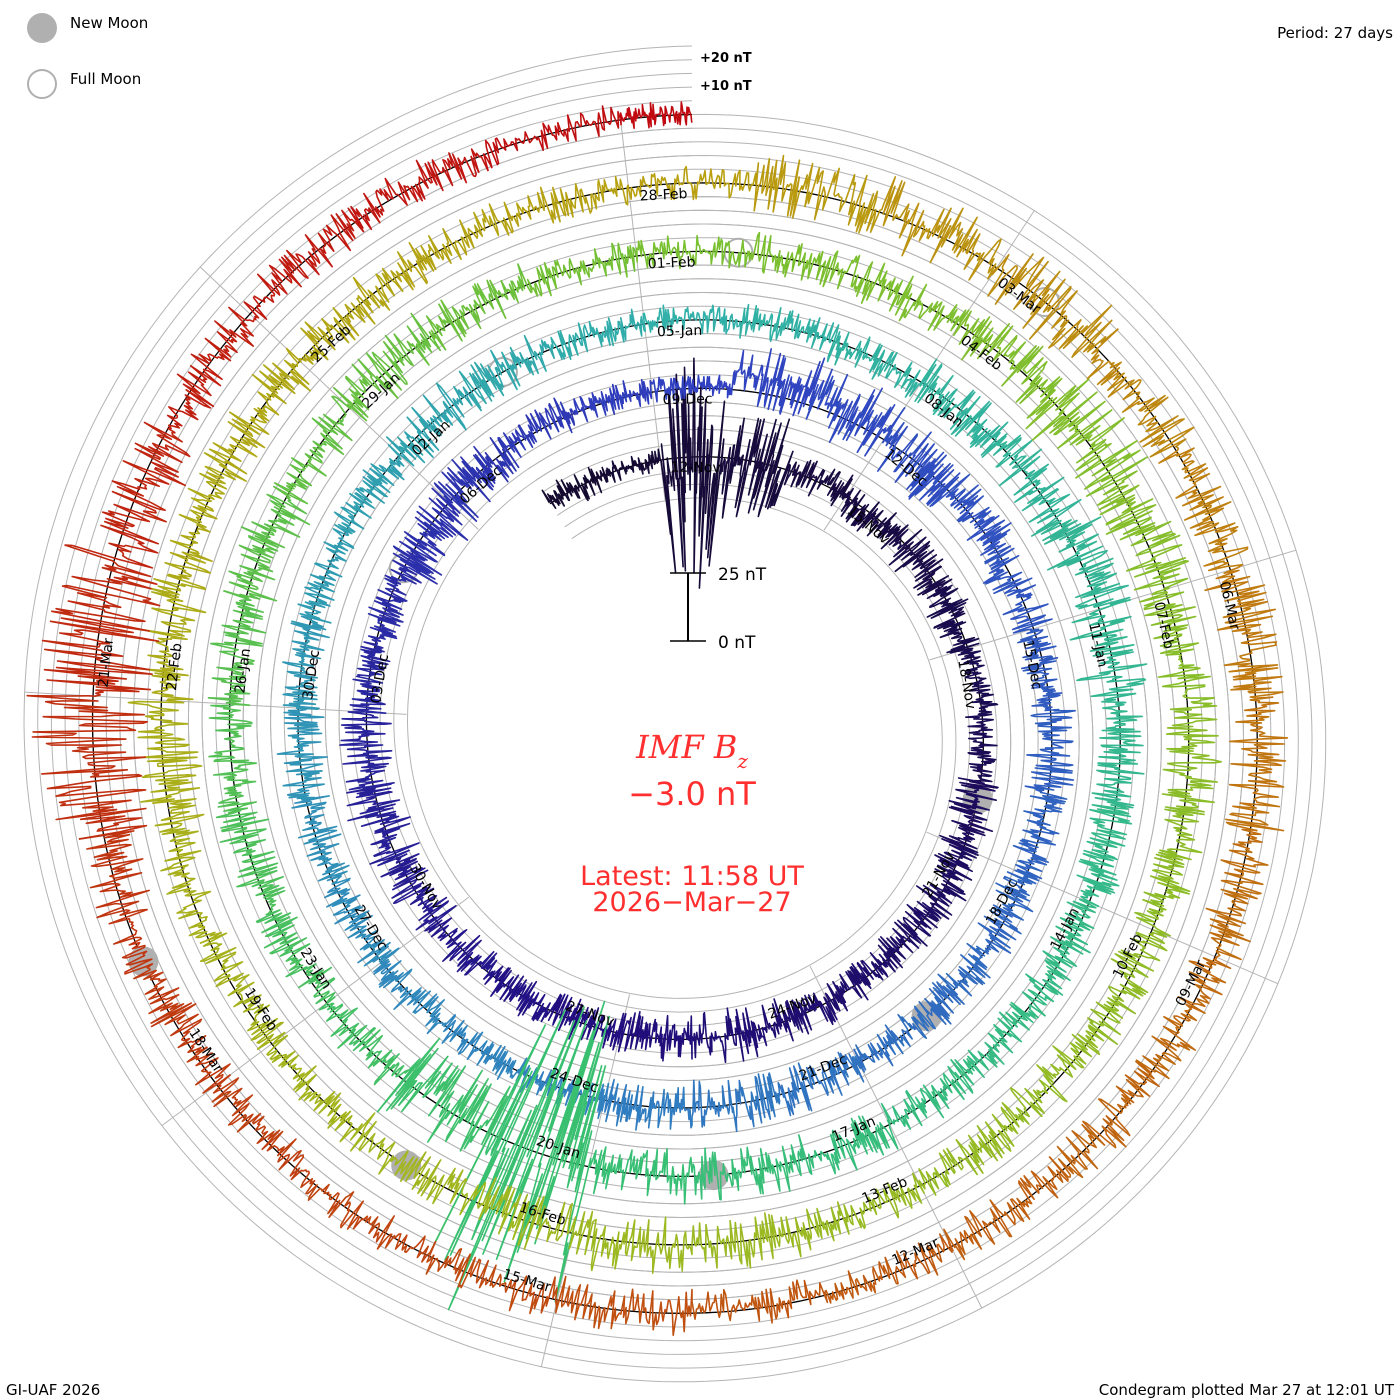 The width and height of the screenshot is (1400, 1400). I want to click on date-label: 01-Feb, so click(671, 263).